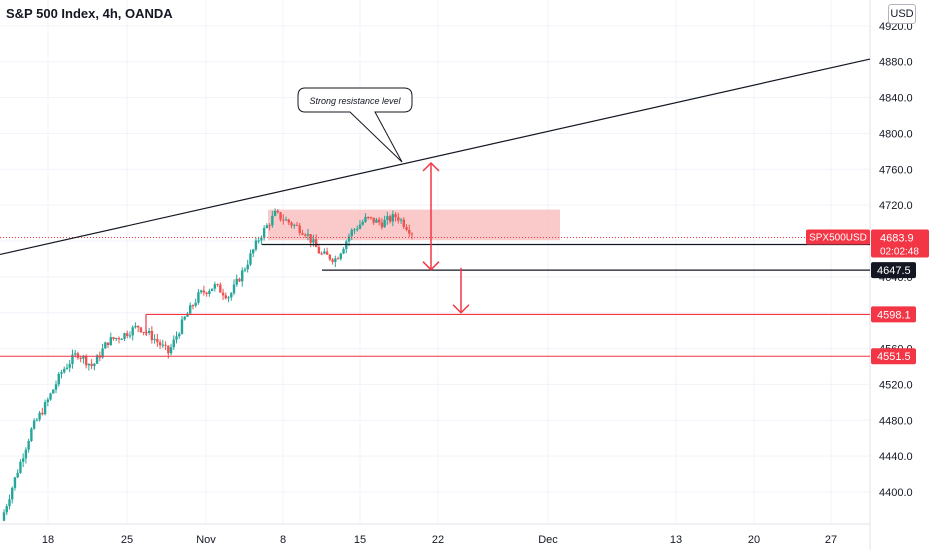  What do you see at coordinates (896, 493) in the screenshot?
I see `y-tick-label: 4400.0` at bounding box center [896, 493].